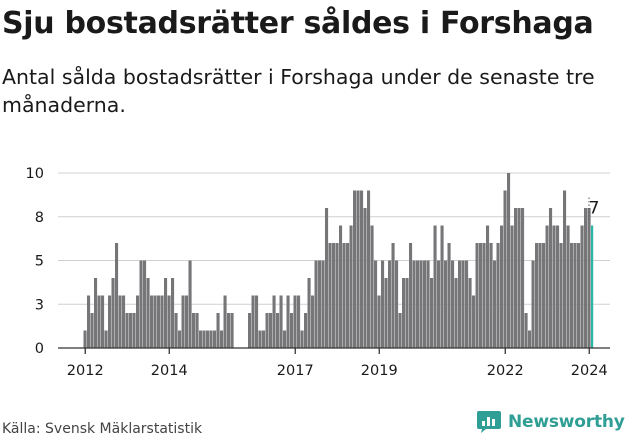 The image size is (631, 439). I want to click on newsworthy-logo: Newsworthy, so click(550, 422).